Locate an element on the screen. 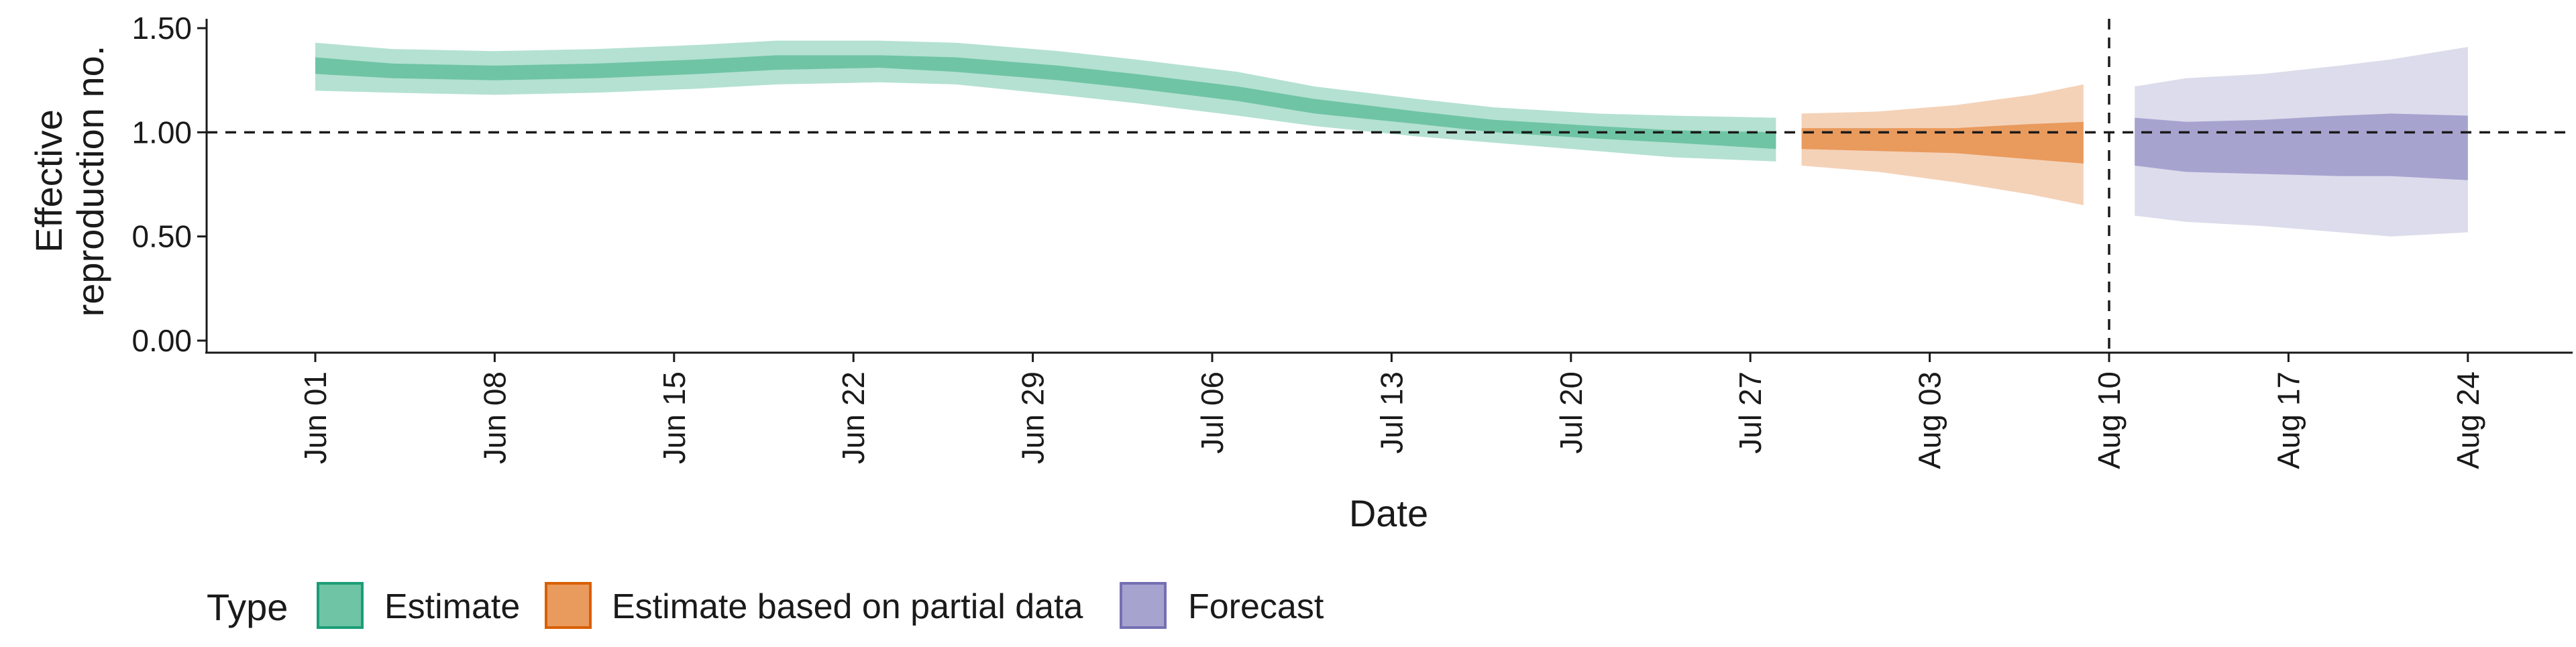 This screenshot has height=647, width=2576. y-tick-label: 1.50 is located at coordinates (161, 28).